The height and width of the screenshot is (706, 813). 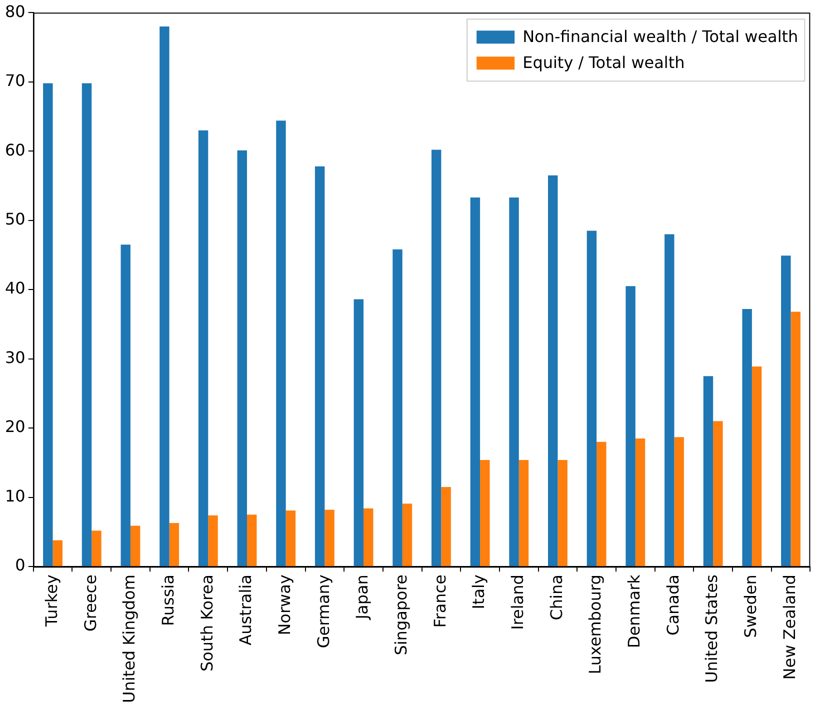 I want to click on x-tick-label: South Korea, so click(x=206, y=623).